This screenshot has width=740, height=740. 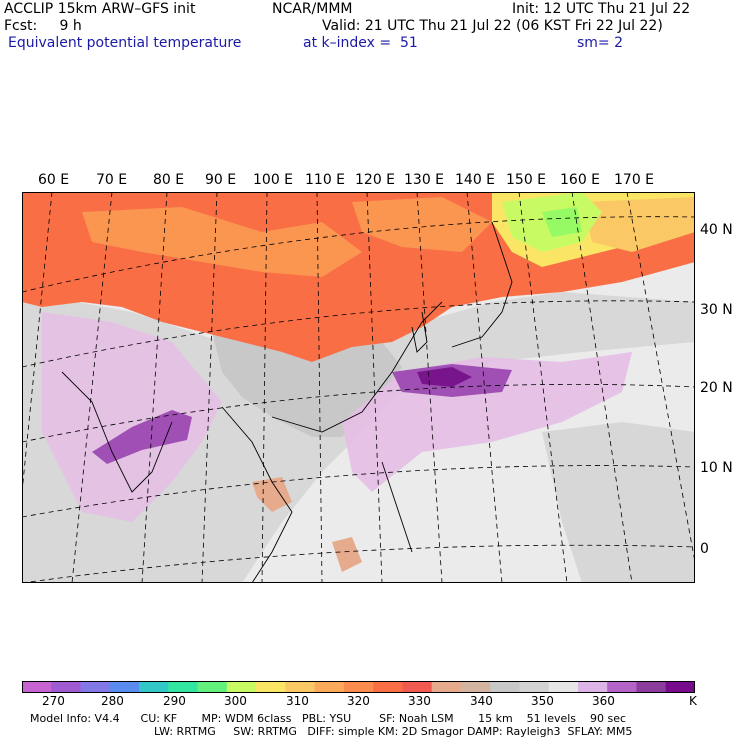 What do you see at coordinates (580, 180) in the screenshot?
I see `lon-label: 160 E` at bounding box center [580, 180].